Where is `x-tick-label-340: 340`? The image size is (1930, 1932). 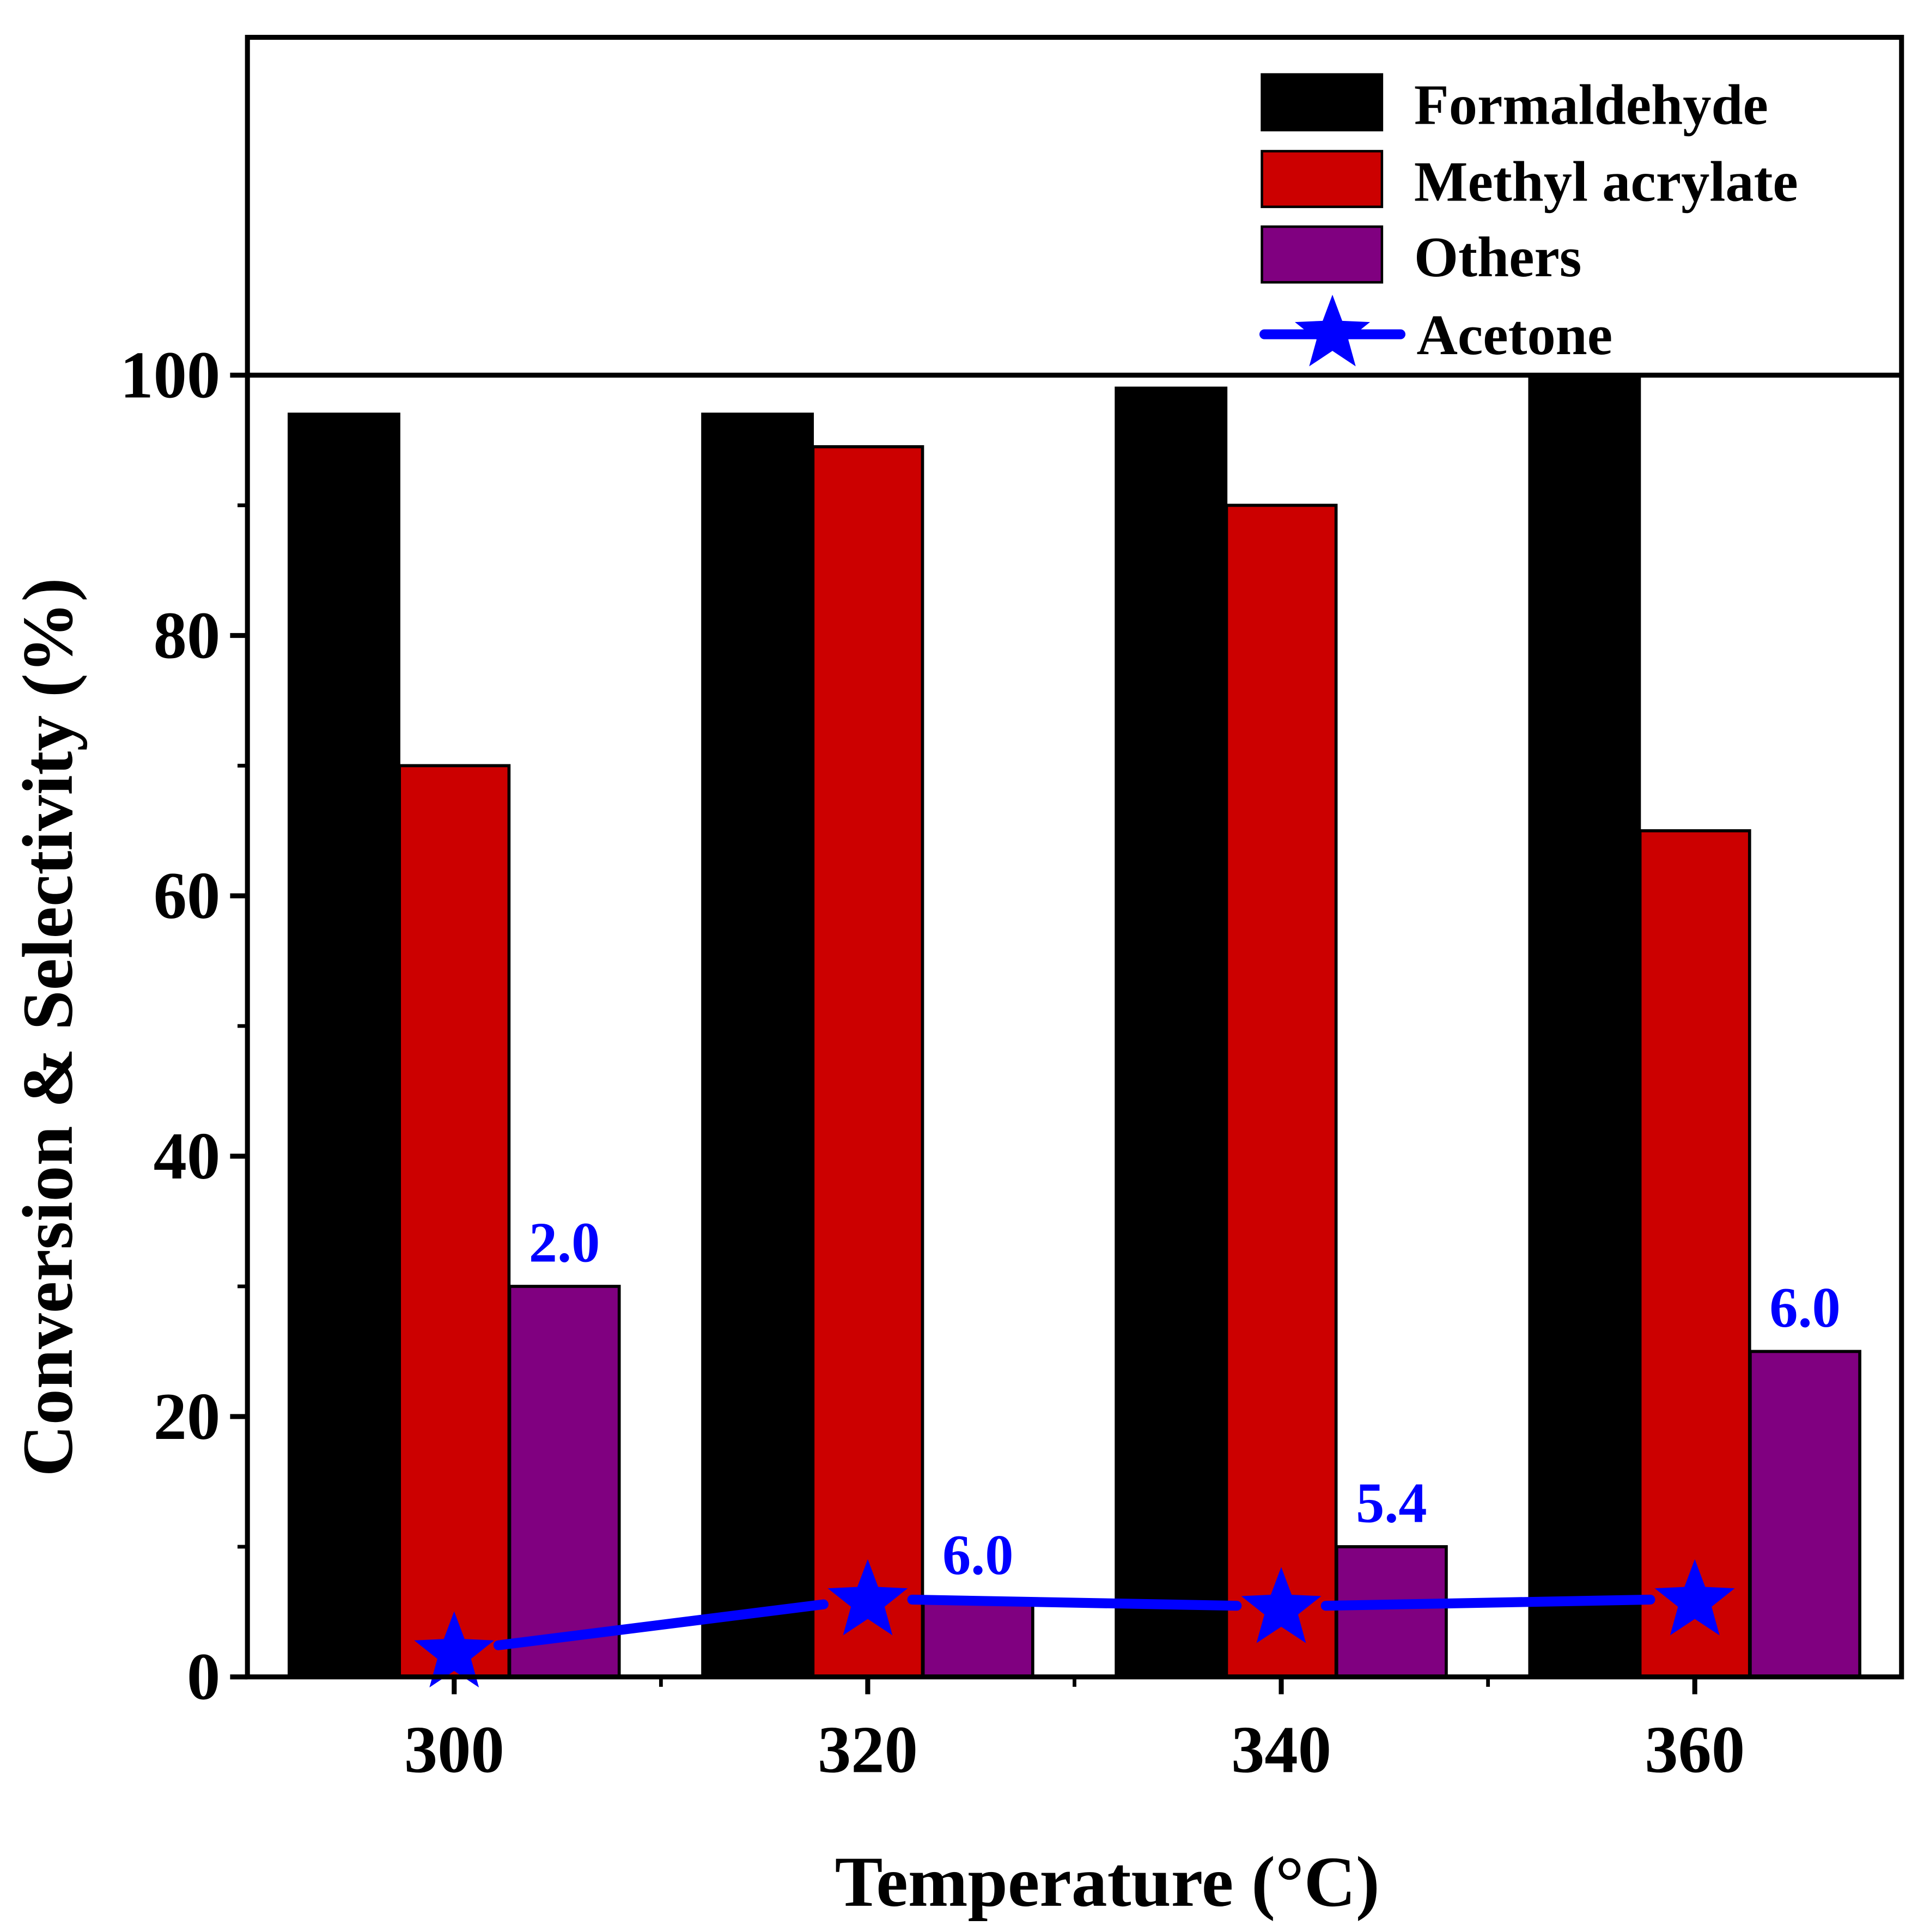
x-tick-label-340: 340 is located at coordinates (1281, 1750).